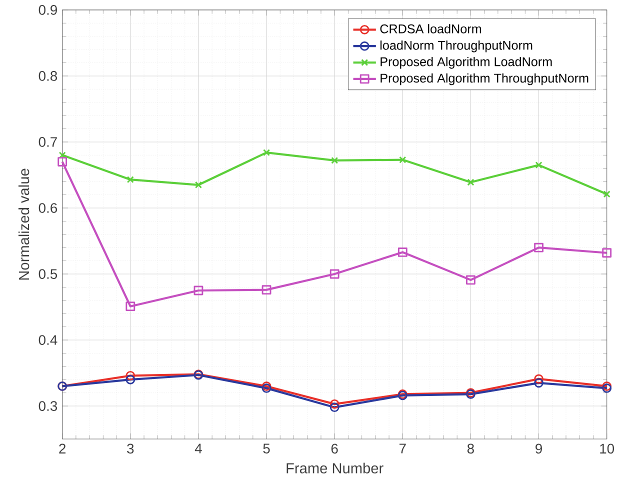  What do you see at coordinates (334, 449) in the screenshot?
I see `x-tick-label: 6` at bounding box center [334, 449].